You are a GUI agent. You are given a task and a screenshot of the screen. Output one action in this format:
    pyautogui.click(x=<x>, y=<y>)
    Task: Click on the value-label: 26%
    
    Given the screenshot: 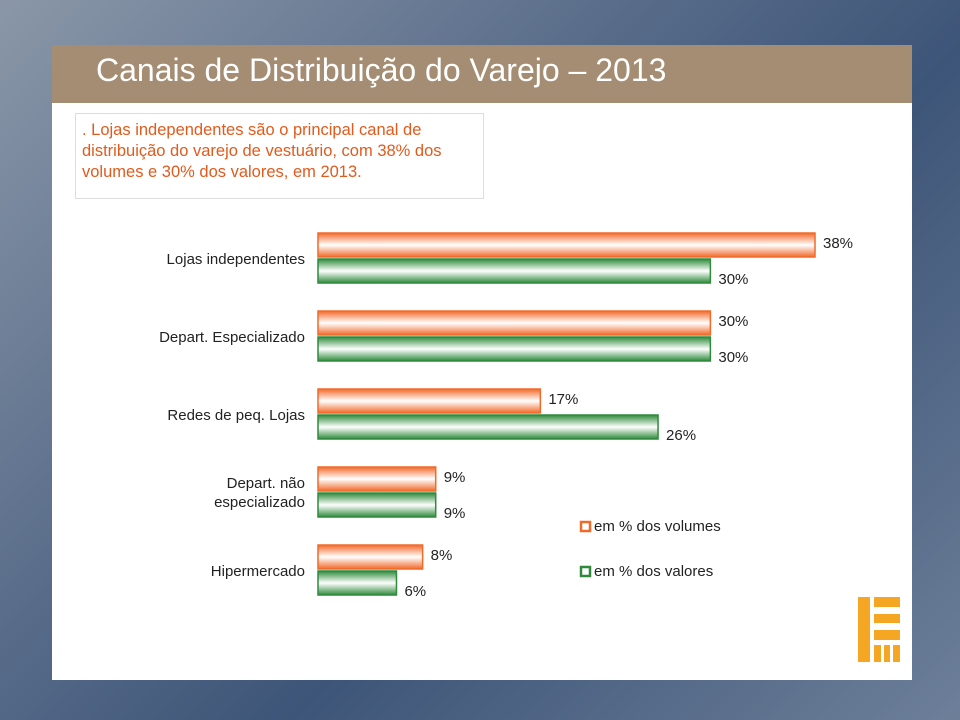 What is the action you would take?
    pyautogui.click(x=681, y=435)
    